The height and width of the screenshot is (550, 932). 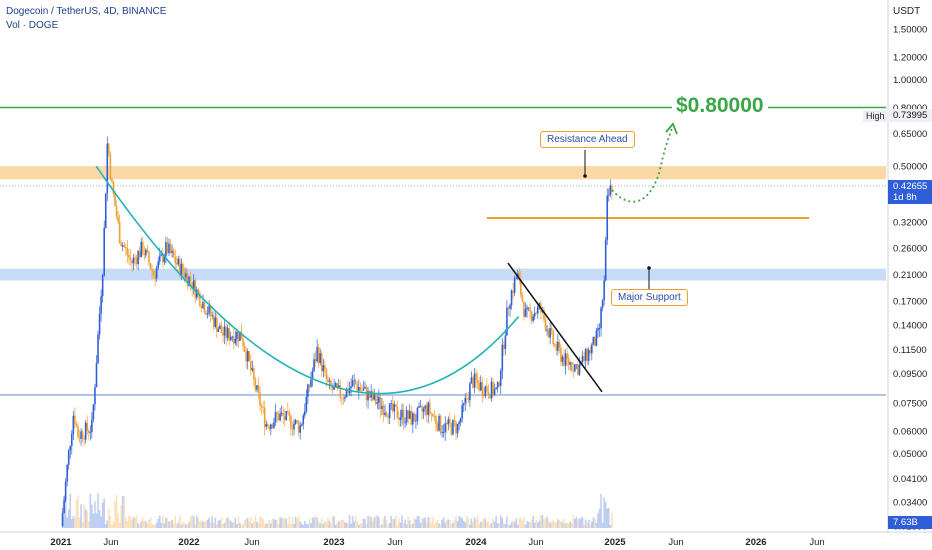 I want to click on resistance-annotation: Resistance Ahead, so click(x=587, y=139).